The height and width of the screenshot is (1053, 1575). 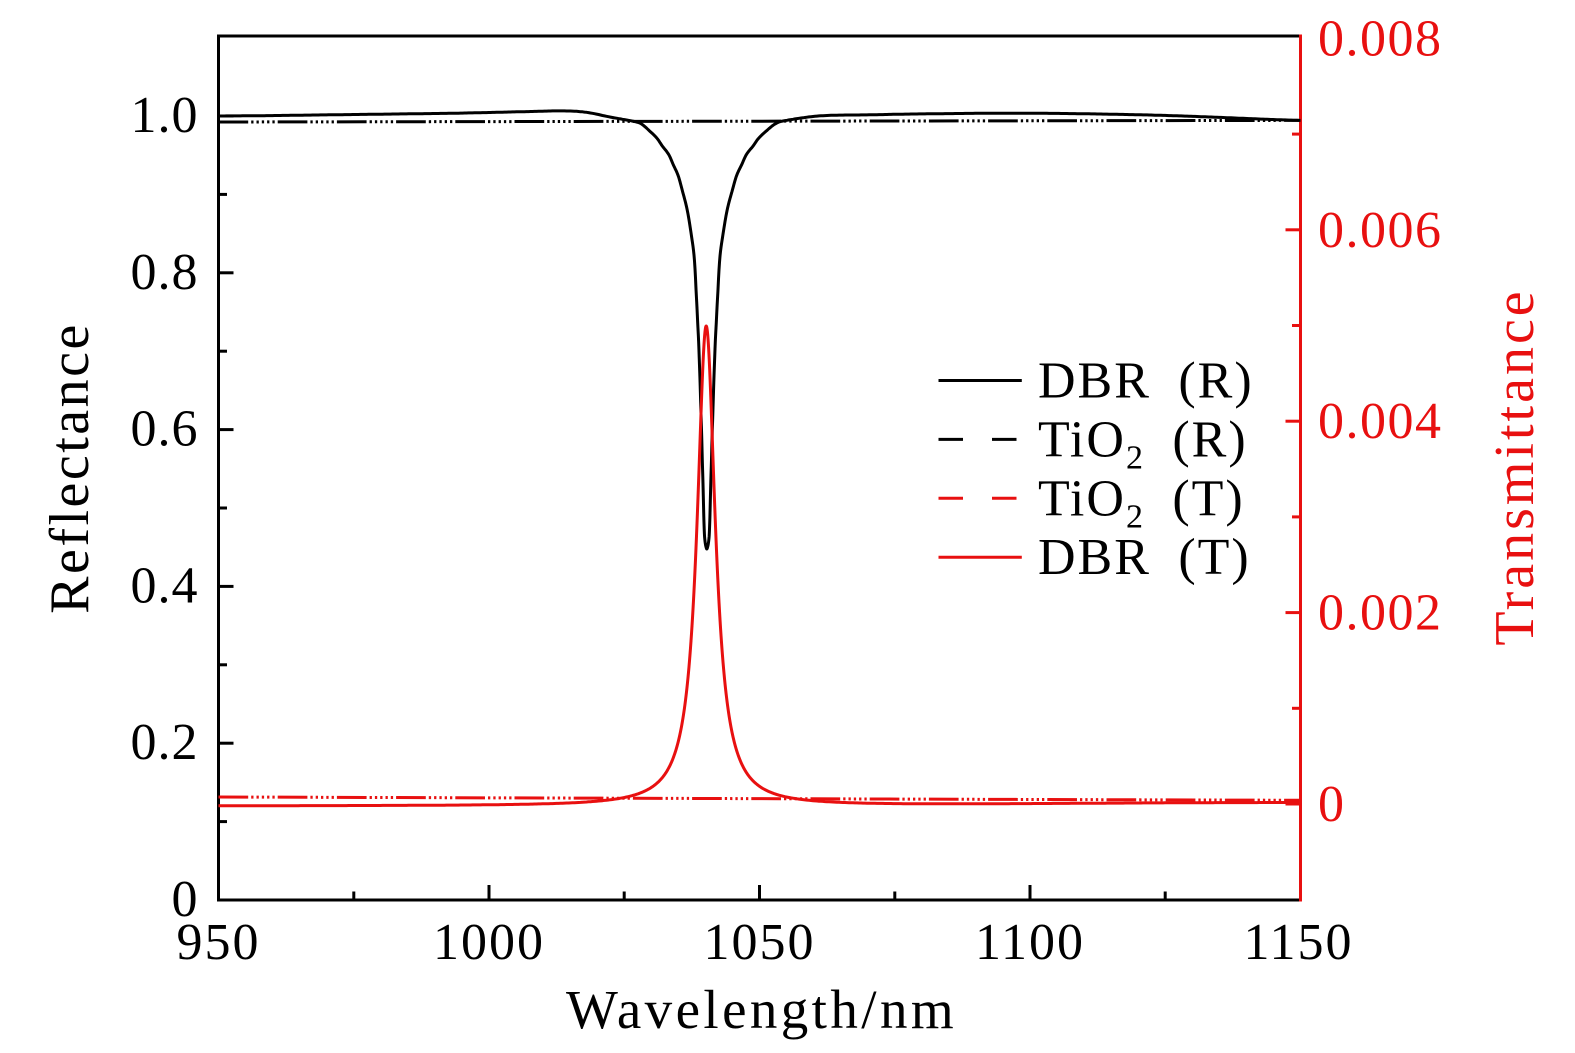 What do you see at coordinates (70, 468) in the screenshot?
I see `svg-text: Reflectance` at bounding box center [70, 468].